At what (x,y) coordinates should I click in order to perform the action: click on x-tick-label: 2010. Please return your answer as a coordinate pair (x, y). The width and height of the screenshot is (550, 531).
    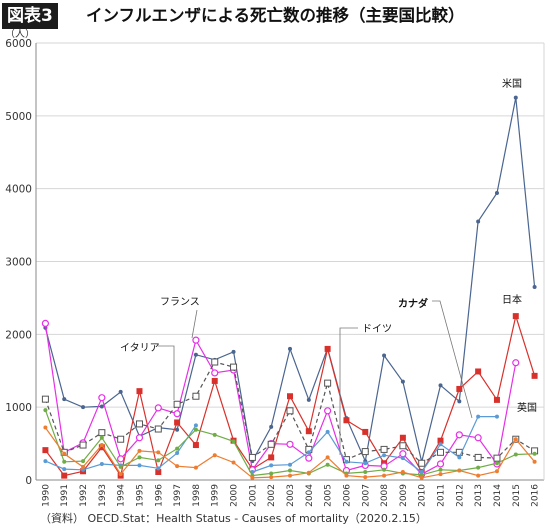
    Looking at the image, I should click on (423, 495).